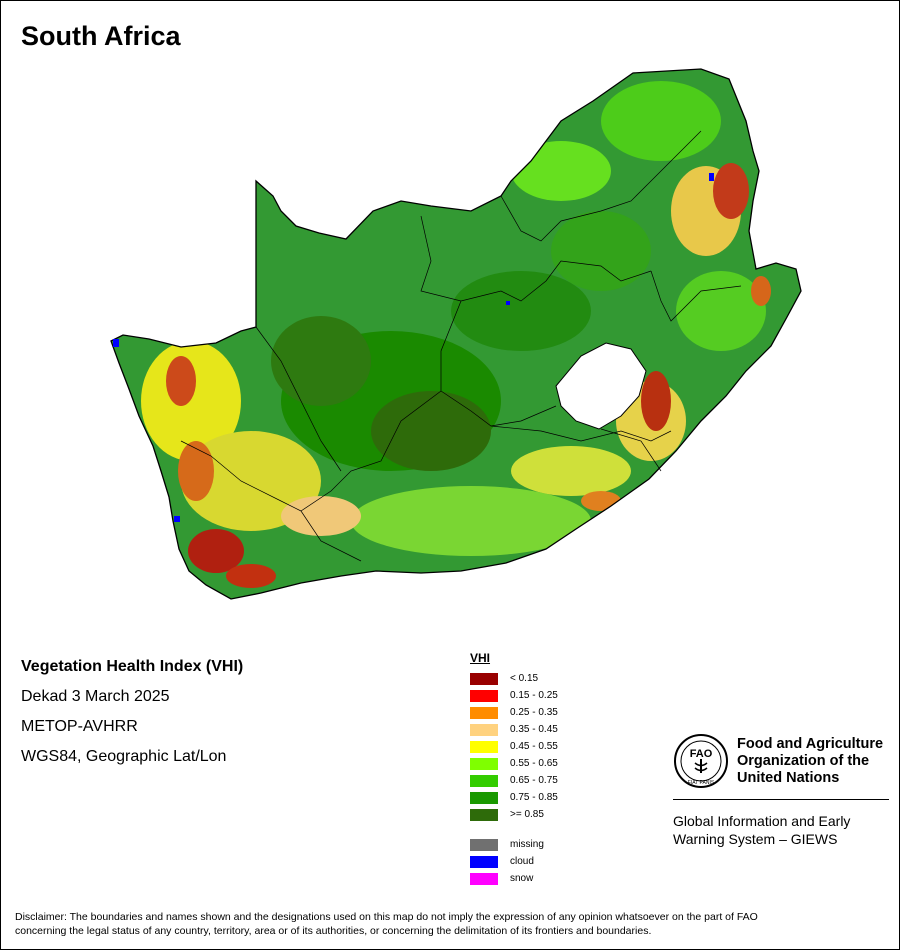  What do you see at coordinates (762, 821) in the screenshot?
I see `giews-line1: Global Information and Early` at bounding box center [762, 821].